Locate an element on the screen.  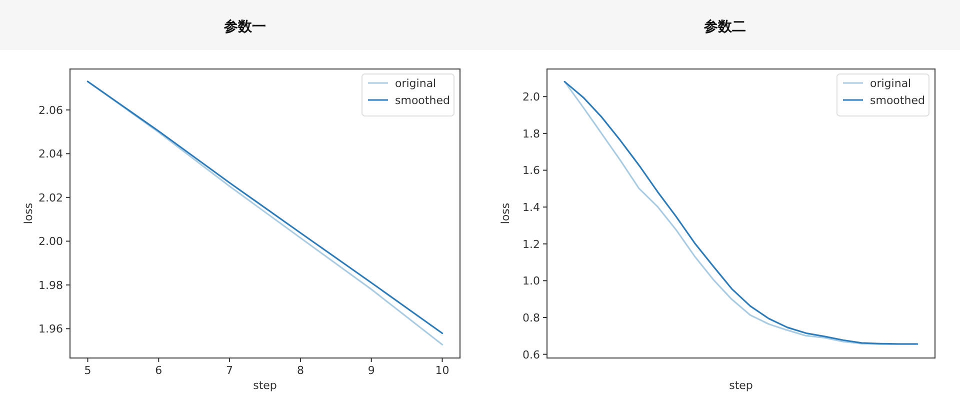
y-tick-label: 1.0 is located at coordinates (531, 281).